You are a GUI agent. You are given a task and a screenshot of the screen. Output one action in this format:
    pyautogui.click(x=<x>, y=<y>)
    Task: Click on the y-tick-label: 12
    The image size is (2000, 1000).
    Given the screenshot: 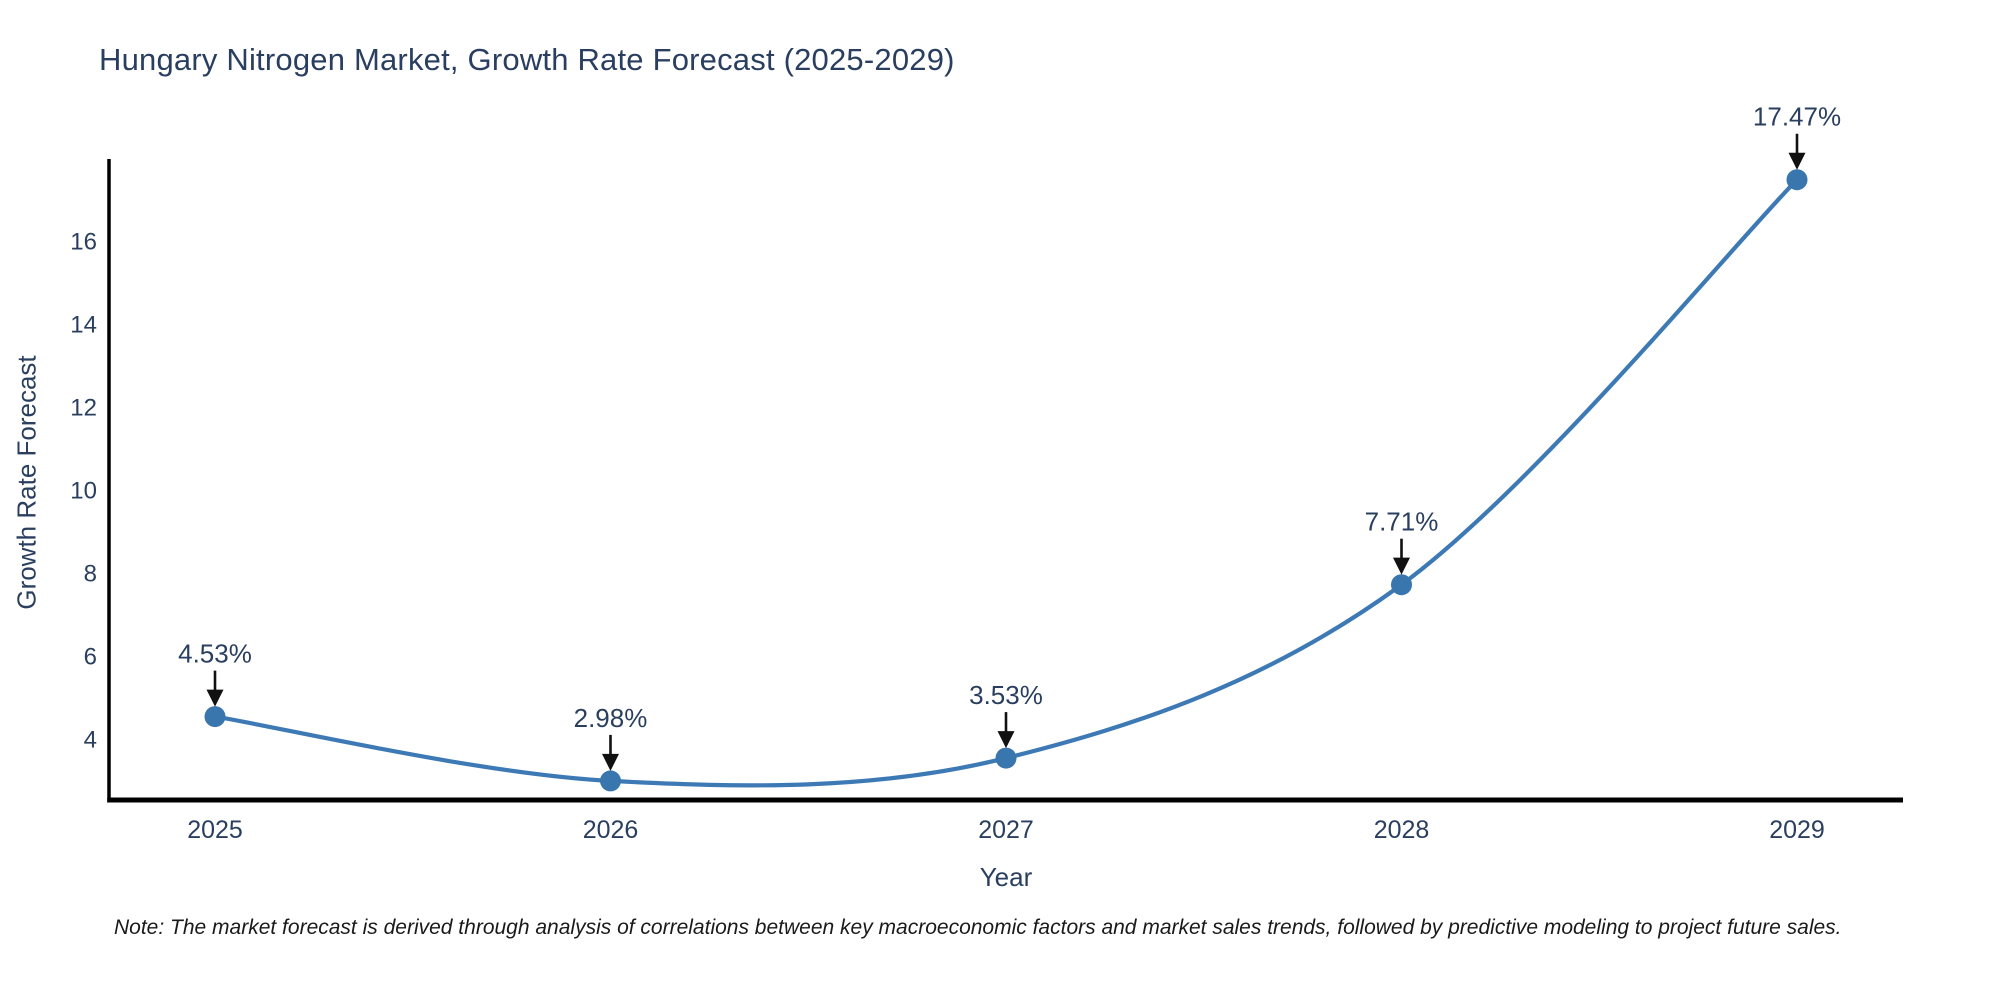 What is the action you would take?
    pyautogui.click(x=83, y=408)
    